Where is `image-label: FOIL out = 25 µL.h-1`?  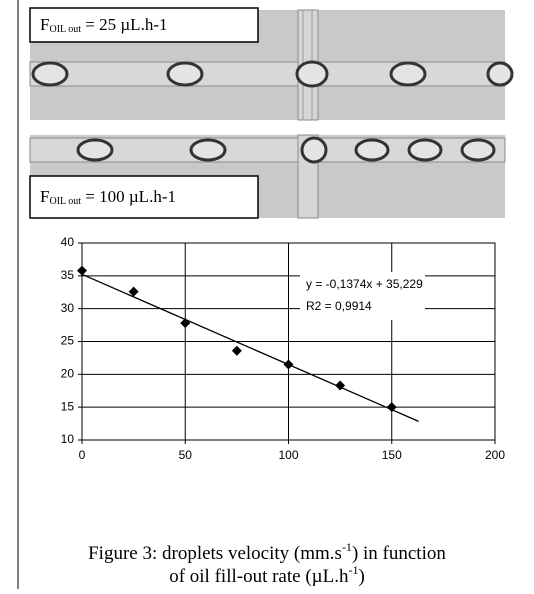
image-label: FOIL out = 25 µL.h-1 is located at coordinates (103, 25).